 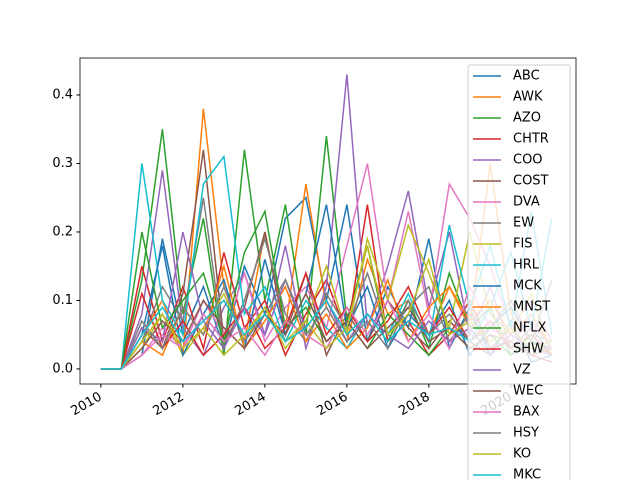 What do you see at coordinates (526, 76) in the screenshot?
I see `legend-label: ABC` at bounding box center [526, 76].